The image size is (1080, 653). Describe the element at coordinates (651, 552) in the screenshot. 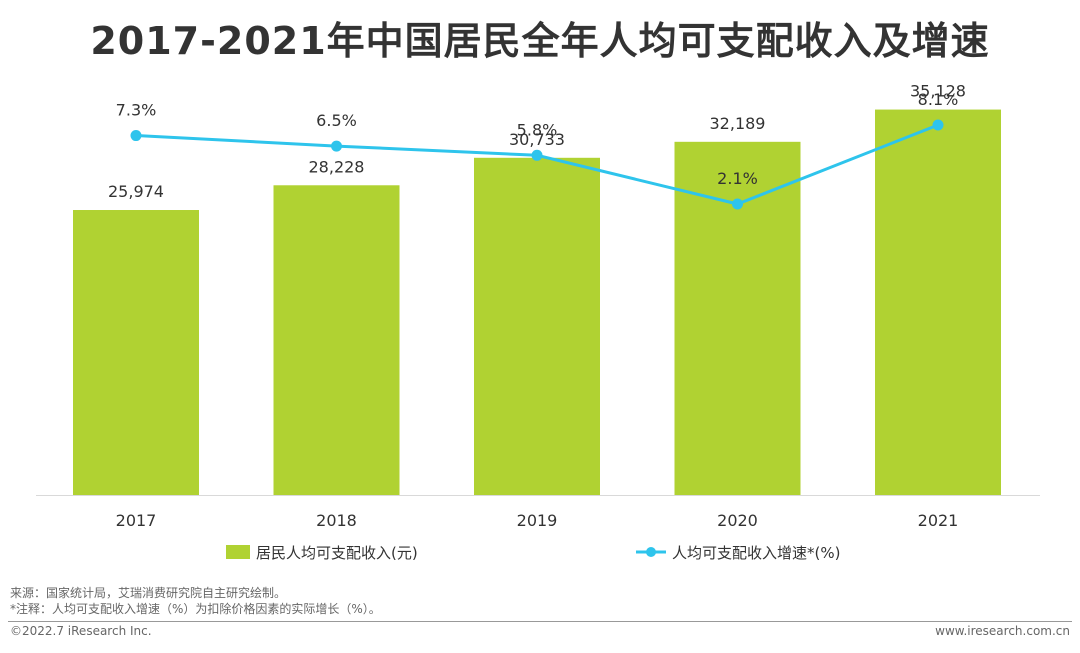

I see `legend-line-marker` at that location.